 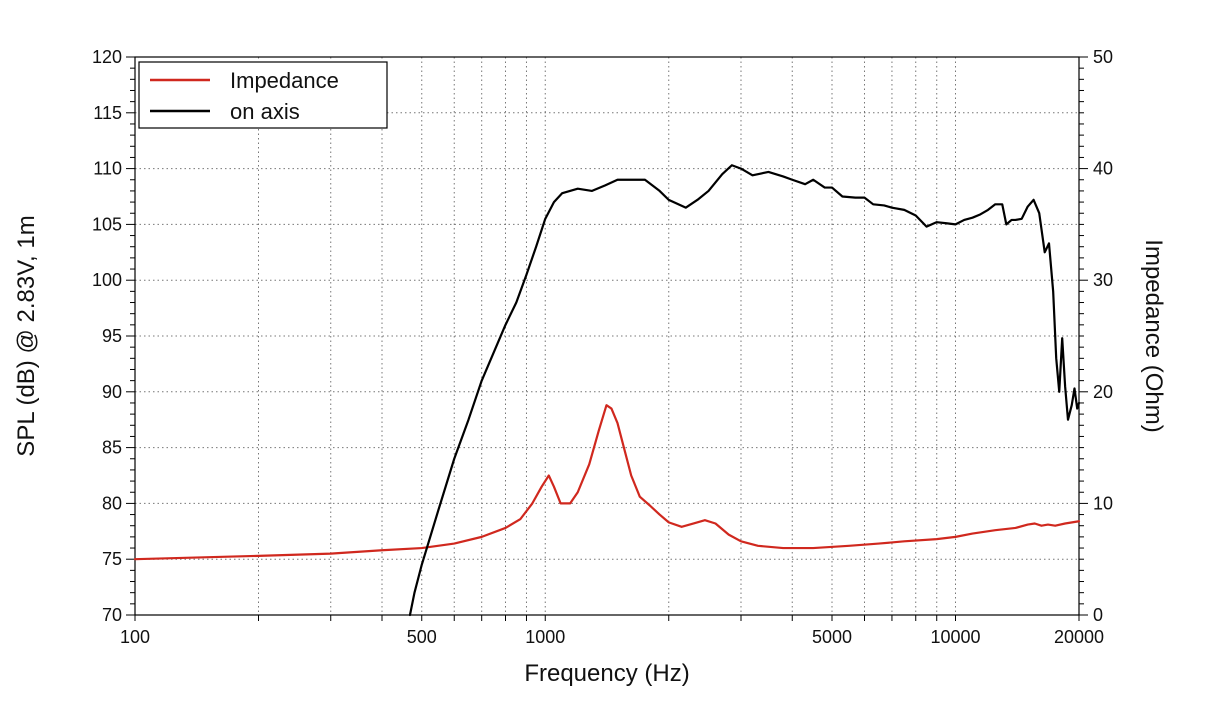 What do you see at coordinates (284, 80) in the screenshot?
I see `legend-label-impedance: Impedance` at bounding box center [284, 80].